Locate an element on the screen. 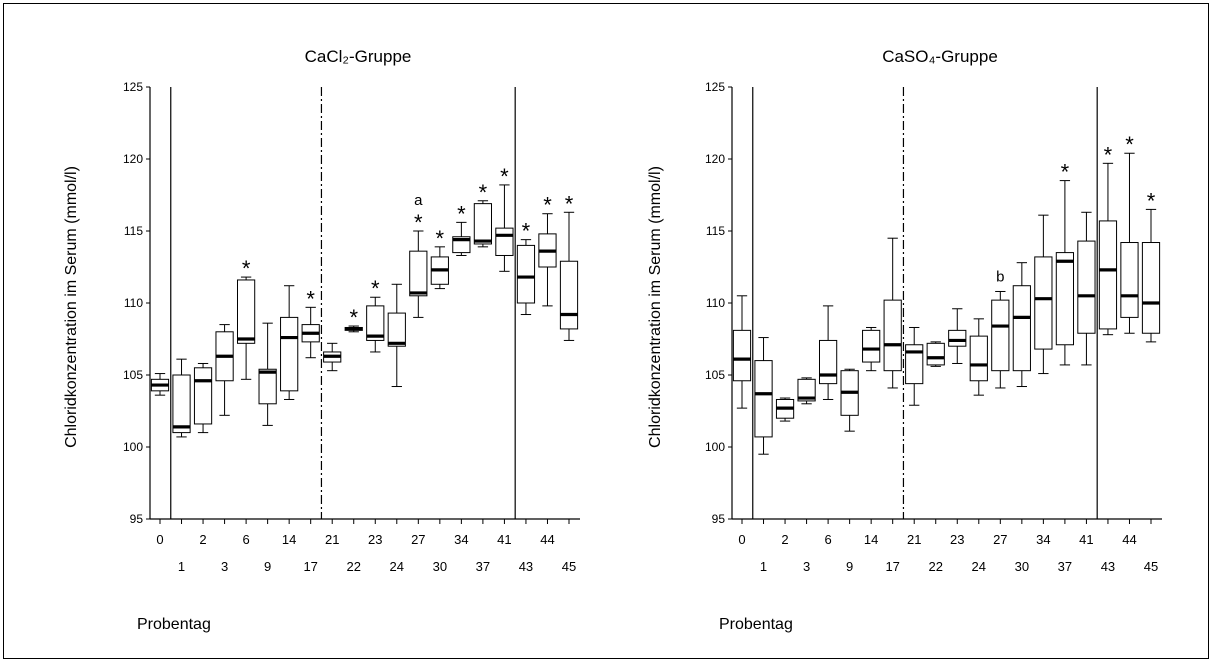 This screenshot has width=1214, height=661. box-day-22: * is located at coordinates (353, 319).